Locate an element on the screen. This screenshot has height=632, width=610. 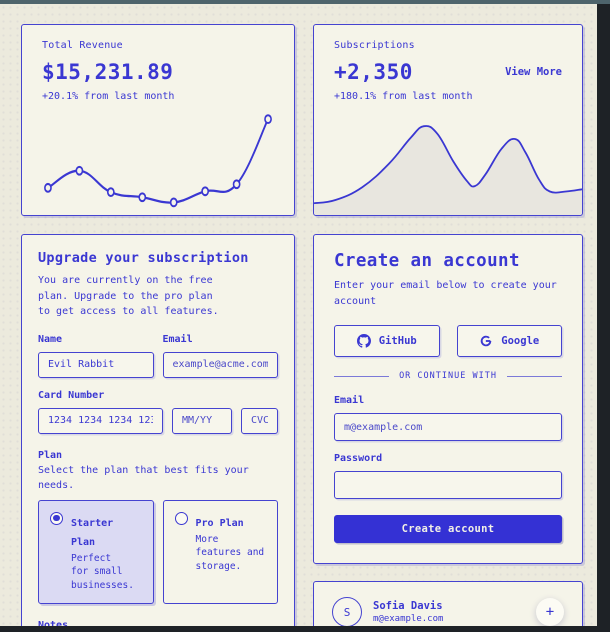
notes-label: Notes is located at coordinates (53, 622).